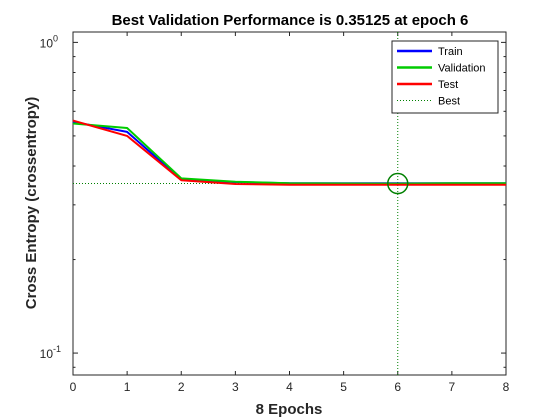 Image resolution: width=560 pixels, height=420 pixels. I want to click on x-tick-label: 8, so click(506, 387).